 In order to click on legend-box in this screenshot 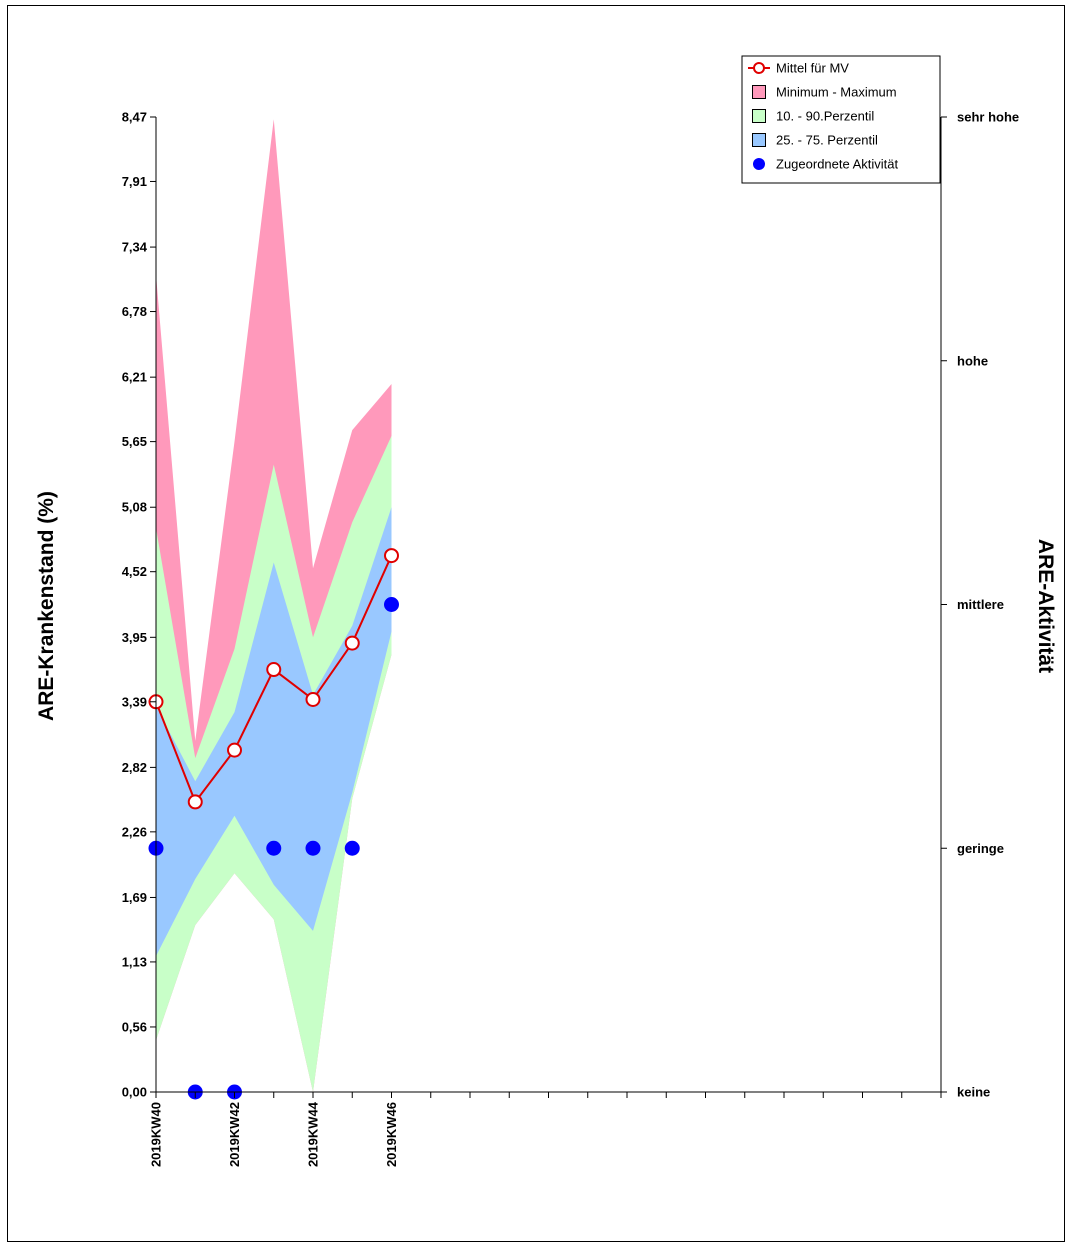, I will do `click(841, 119)`.